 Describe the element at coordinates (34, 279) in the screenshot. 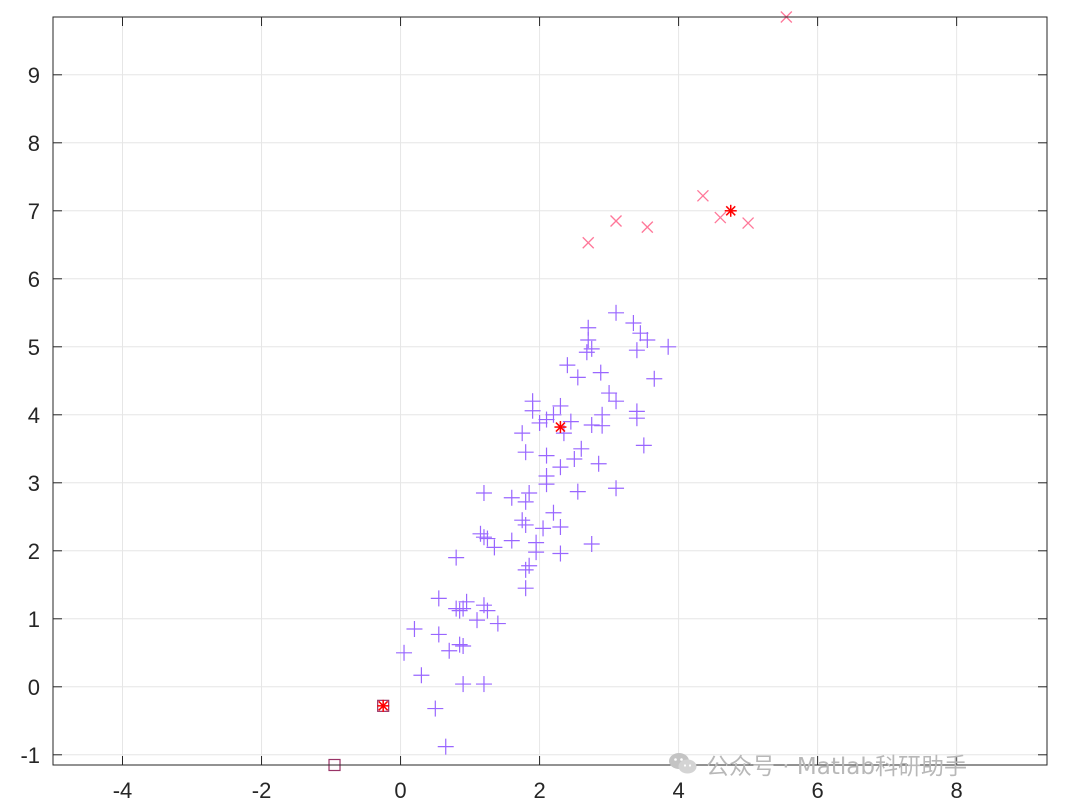

I see `y-tick-label: 6` at that location.